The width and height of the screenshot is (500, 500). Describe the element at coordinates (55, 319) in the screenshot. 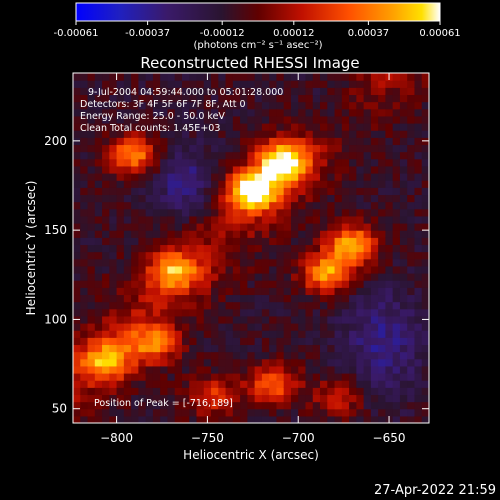

I see `y-tick-label: 100` at that location.